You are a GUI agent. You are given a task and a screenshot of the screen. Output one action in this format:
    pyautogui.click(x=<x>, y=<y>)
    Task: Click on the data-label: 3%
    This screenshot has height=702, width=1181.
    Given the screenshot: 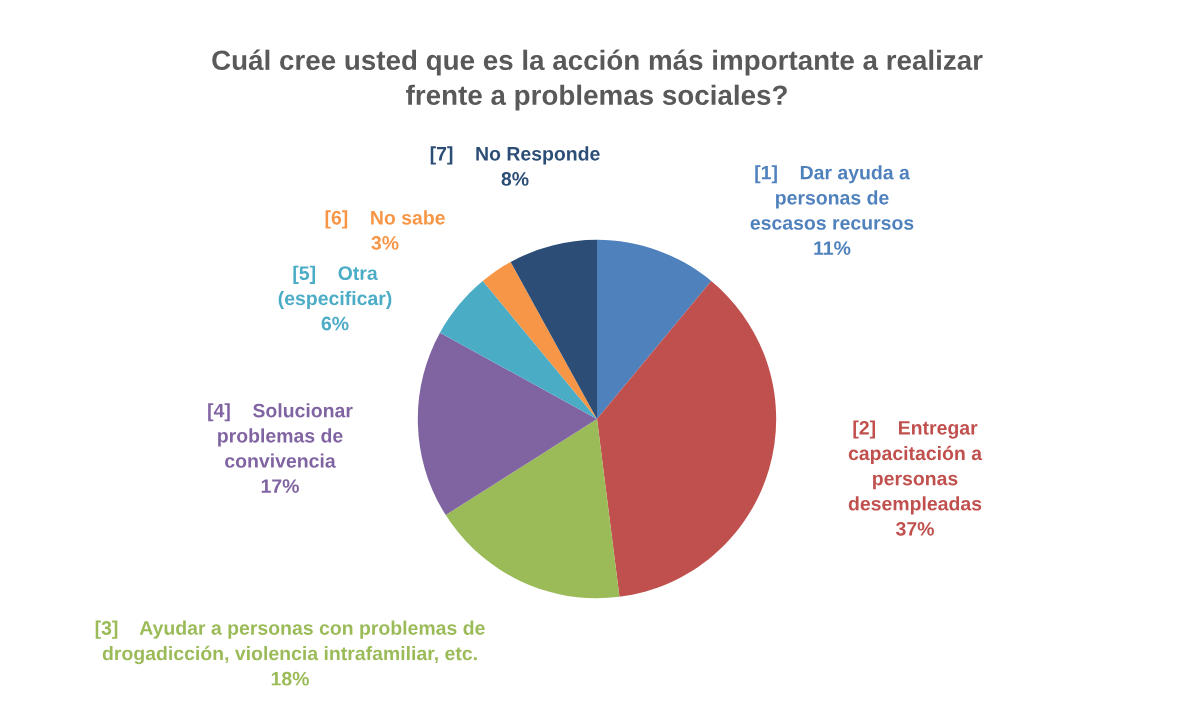 What is the action you would take?
    pyautogui.click(x=385, y=243)
    